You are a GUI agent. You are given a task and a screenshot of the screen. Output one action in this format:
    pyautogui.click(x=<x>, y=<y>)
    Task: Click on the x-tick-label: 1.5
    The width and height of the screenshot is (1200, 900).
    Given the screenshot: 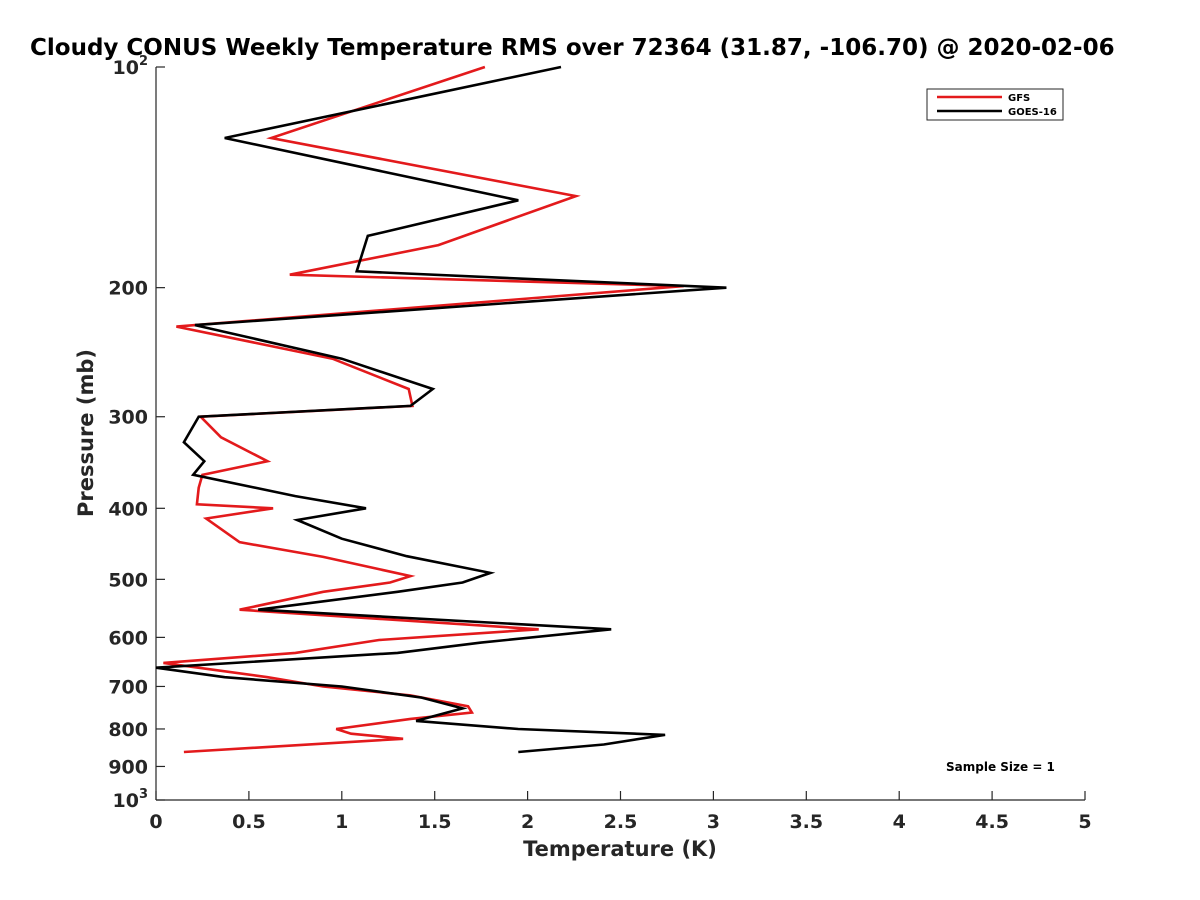 What is the action you would take?
    pyautogui.click(x=435, y=822)
    